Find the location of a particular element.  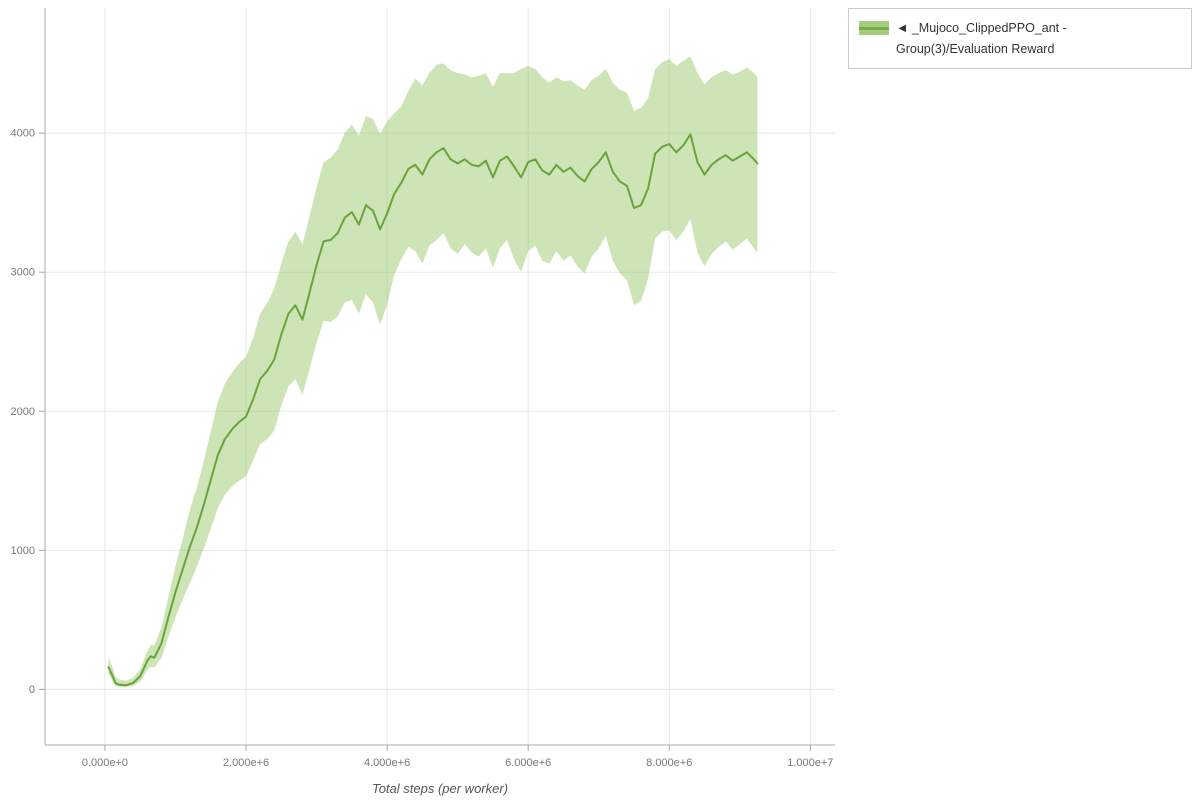

x-tick-label: 8.000e+6 is located at coordinates (669, 763).